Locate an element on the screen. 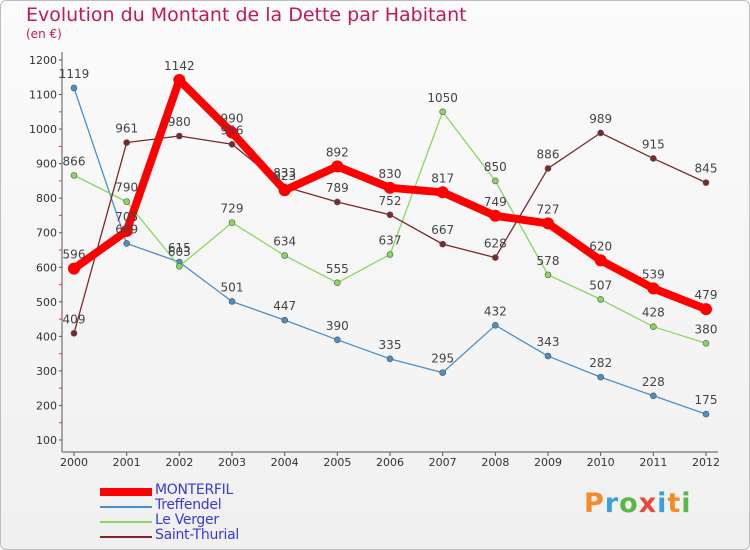 This screenshot has width=750, height=550. data-label: 228 is located at coordinates (653, 382).